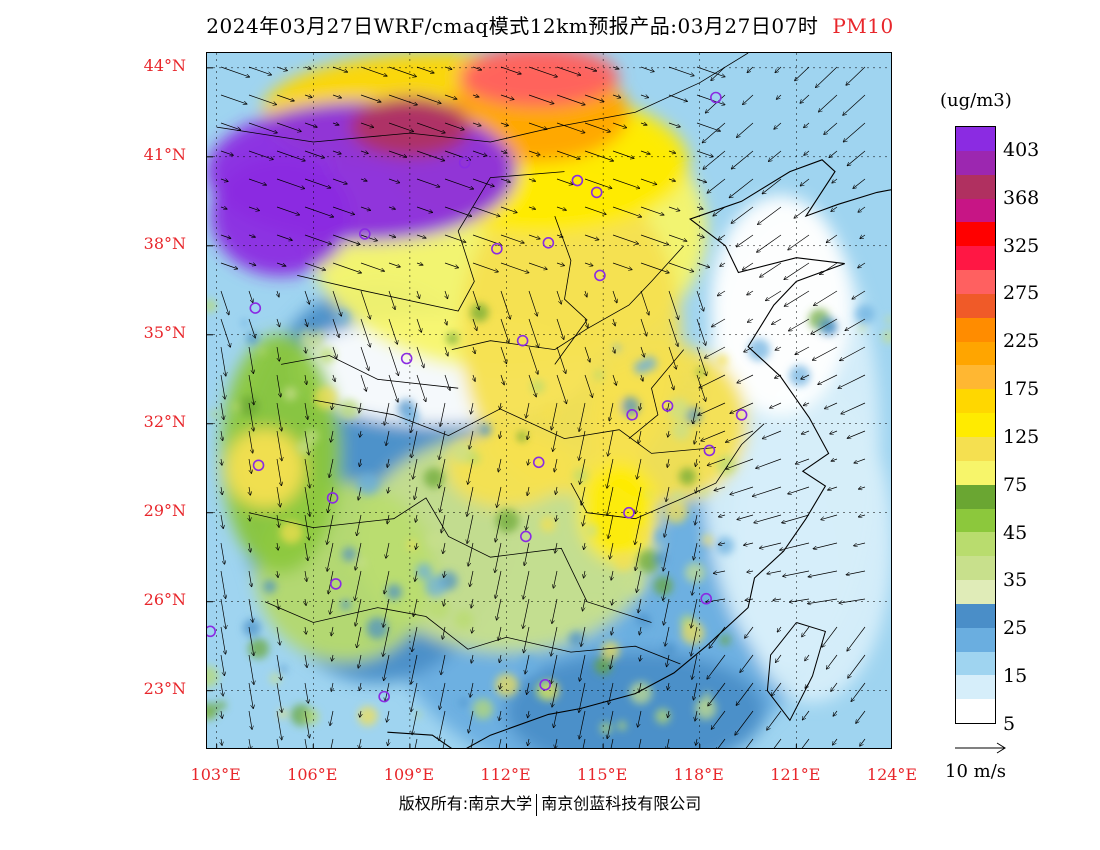 The image size is (1100, 850). What do you see at coordinates (164, 599) in the screenshot?
I see `latitude-label: 26°N` at bounding box center [164, 599].